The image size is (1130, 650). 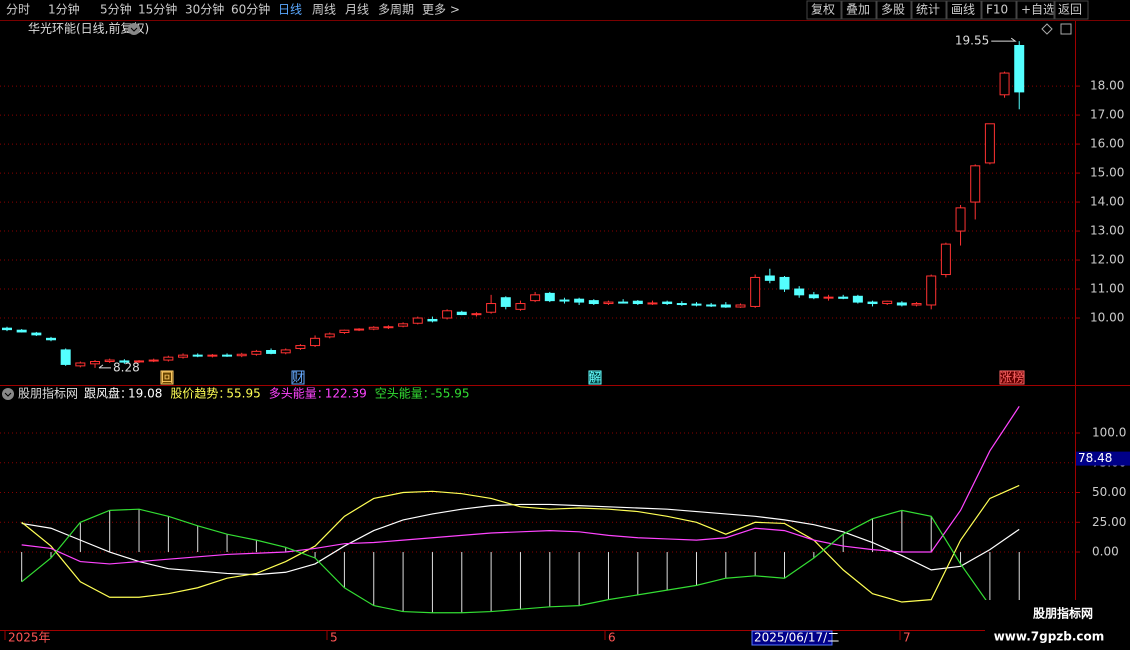 I want to click on toolbar-item: 1分钟, so click(x=64, y=9).